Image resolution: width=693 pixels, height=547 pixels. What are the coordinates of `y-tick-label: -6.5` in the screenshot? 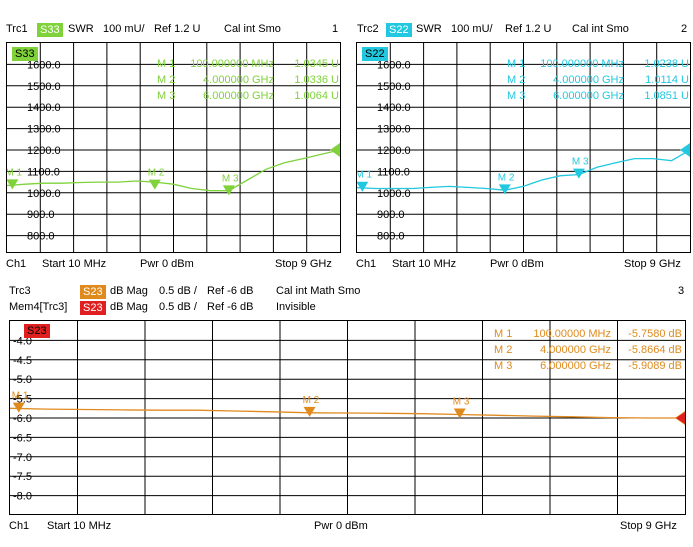 It's located at (22, 438).